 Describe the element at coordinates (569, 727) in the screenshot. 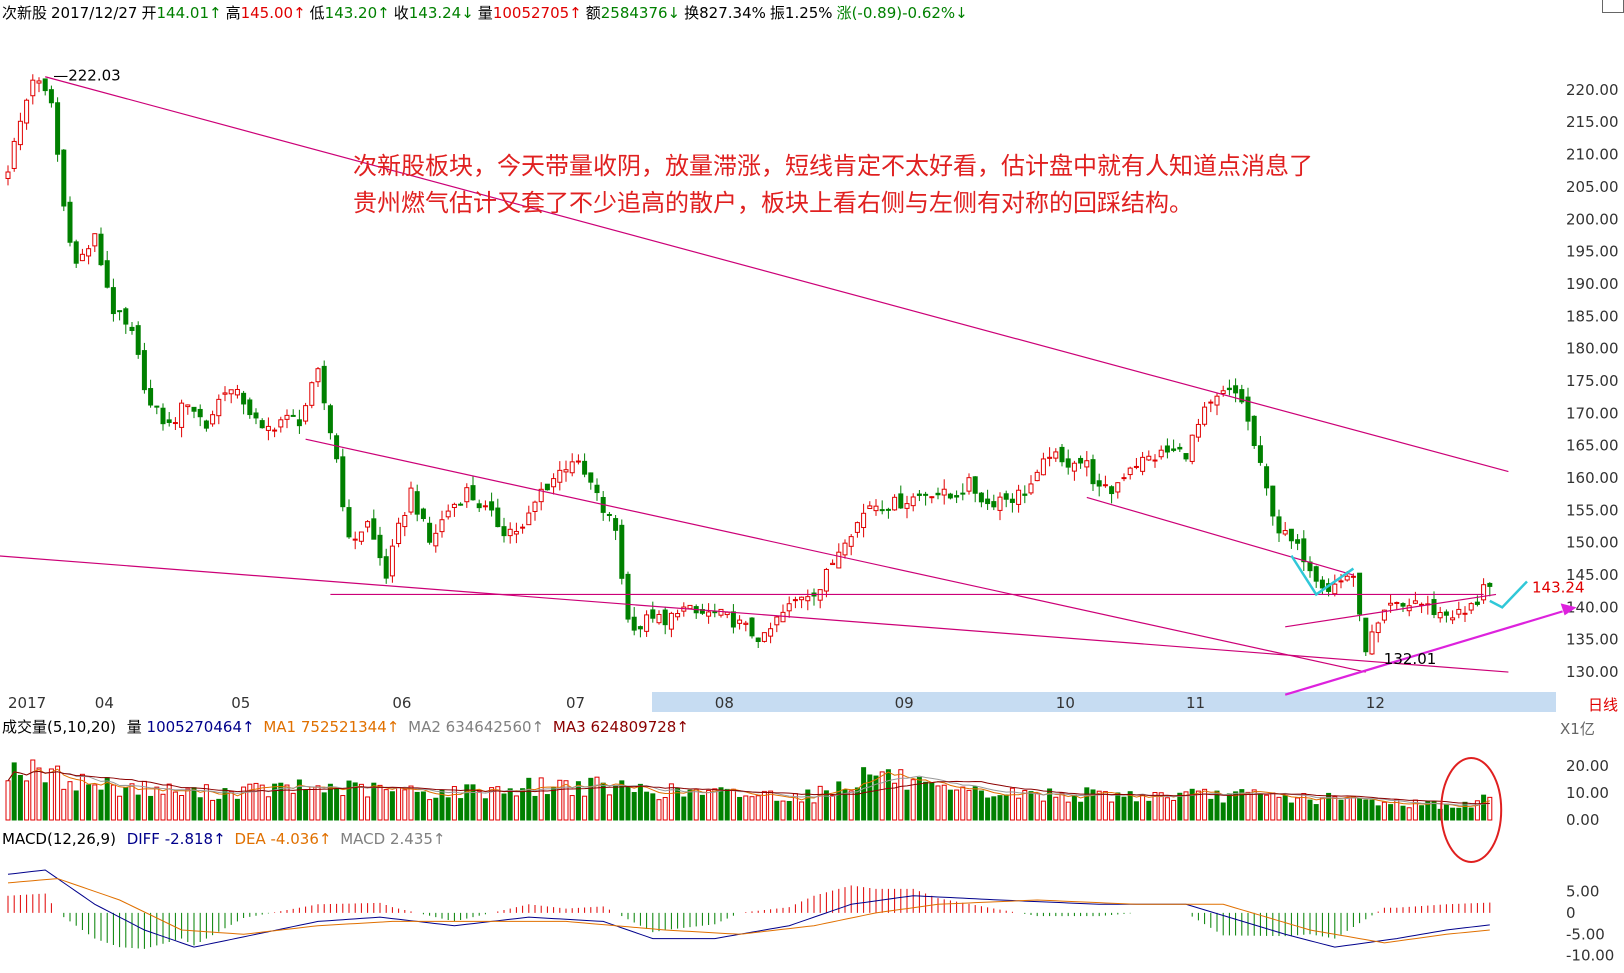

I see `ma3-label: MA3` at that location.